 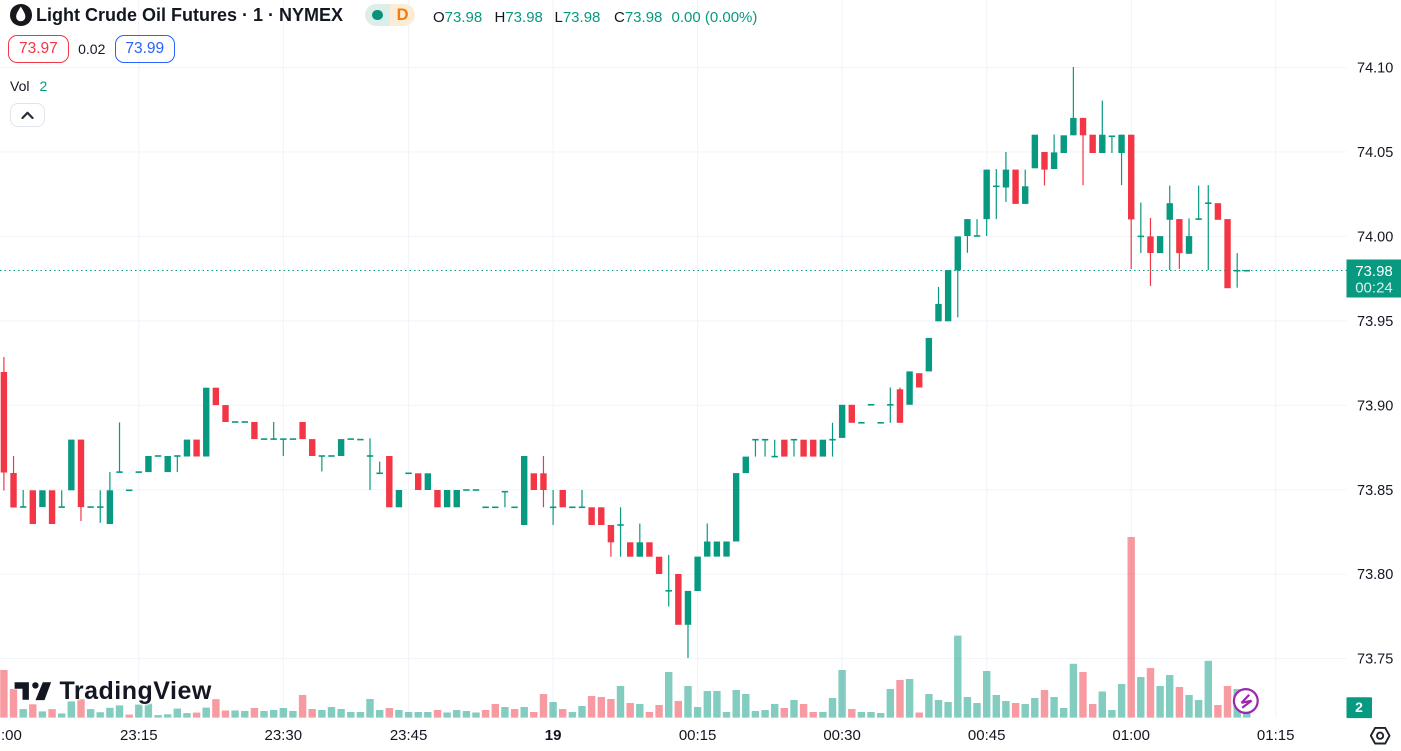 I want to click on svg-text: 23:45, so click(x=409, y=735).